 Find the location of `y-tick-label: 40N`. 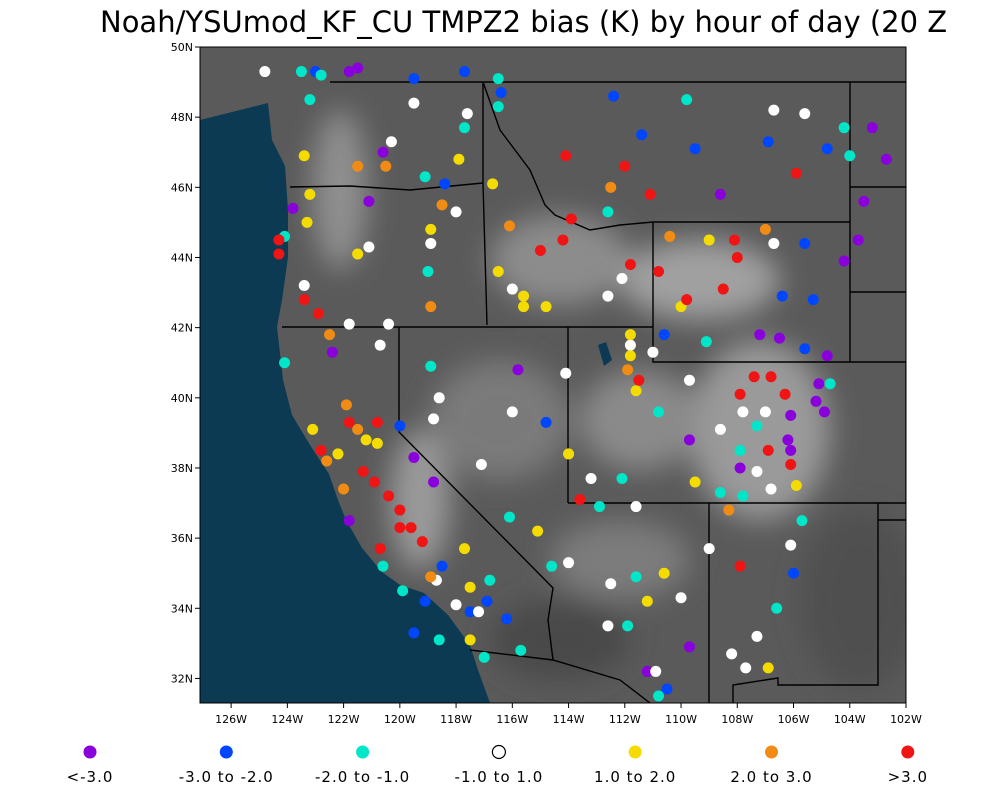

y-tick-label: 40N is located at coordinates (182, 398).